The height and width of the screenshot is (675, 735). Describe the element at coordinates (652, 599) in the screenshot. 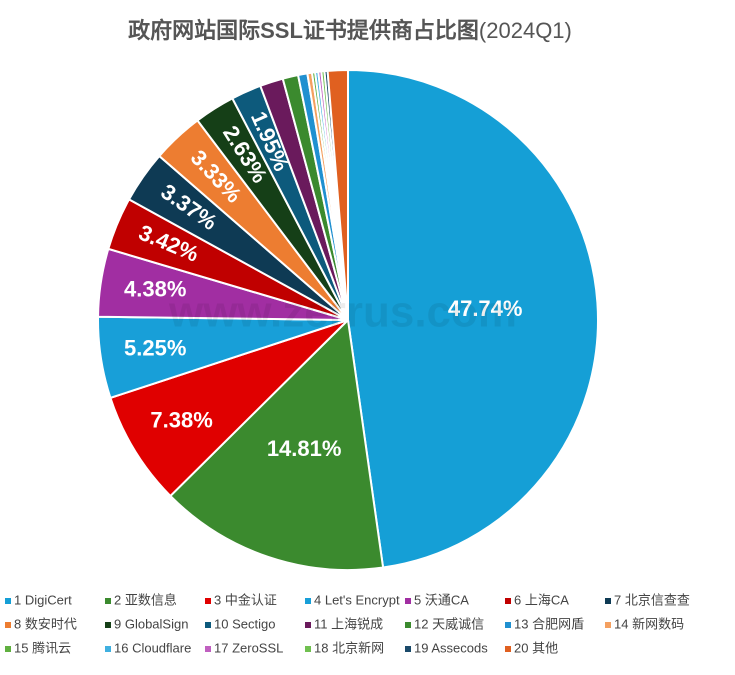

I see `legend-label: 7 北京信查查` at that location.